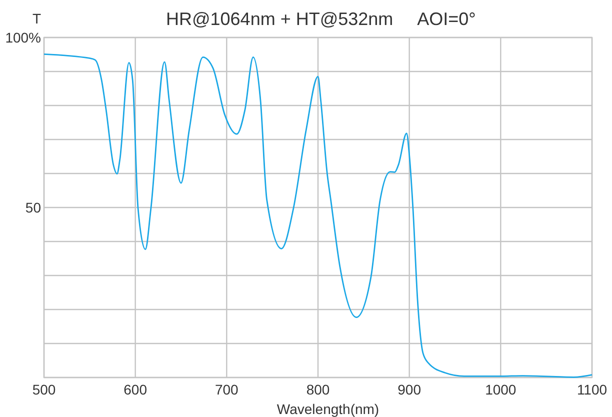 The width and height of the screenshot is (612, 417). What do you see at coordinates (44, 390) in the screenshot?
I see `x-tick-label: 500` at bounding box center [44, 390].